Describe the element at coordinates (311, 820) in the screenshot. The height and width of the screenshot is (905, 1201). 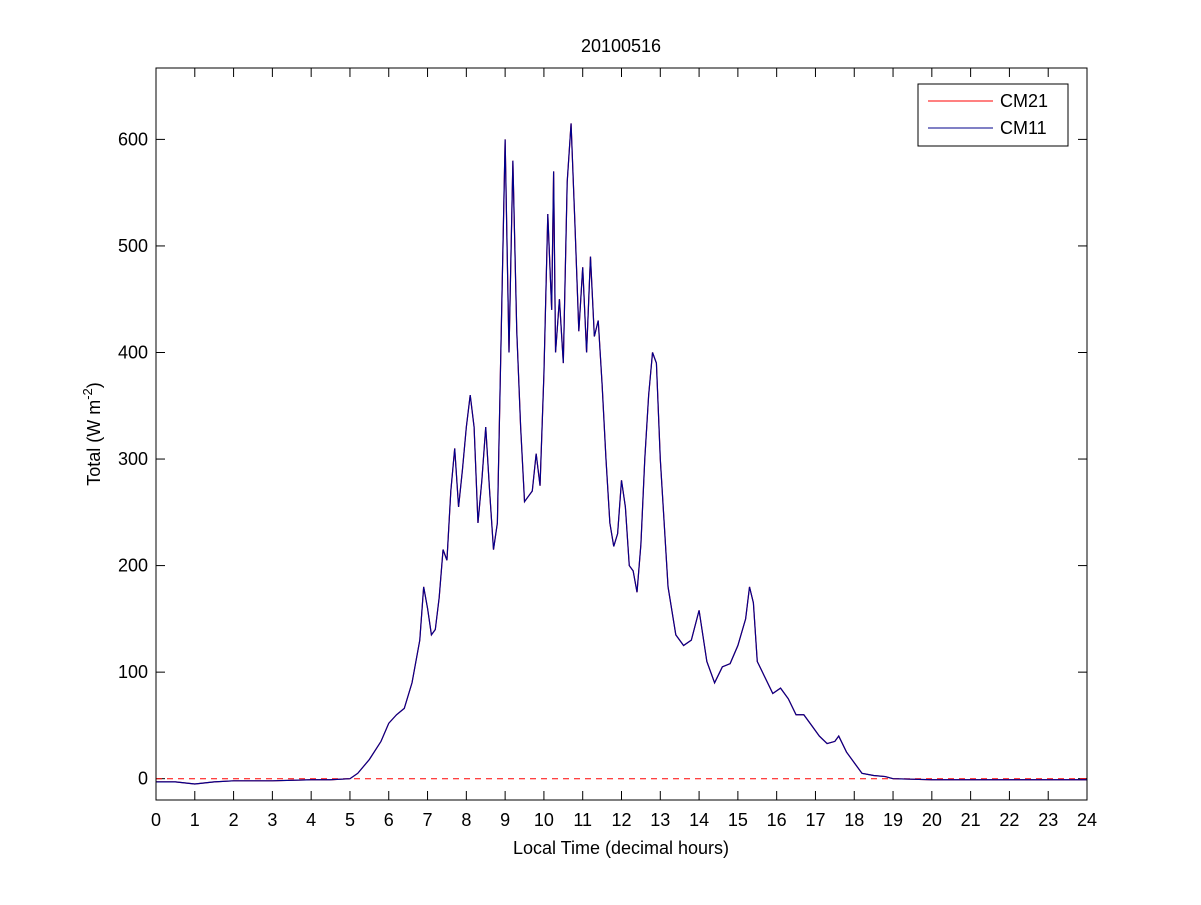
I see `x-tick-label: 4` at that location.